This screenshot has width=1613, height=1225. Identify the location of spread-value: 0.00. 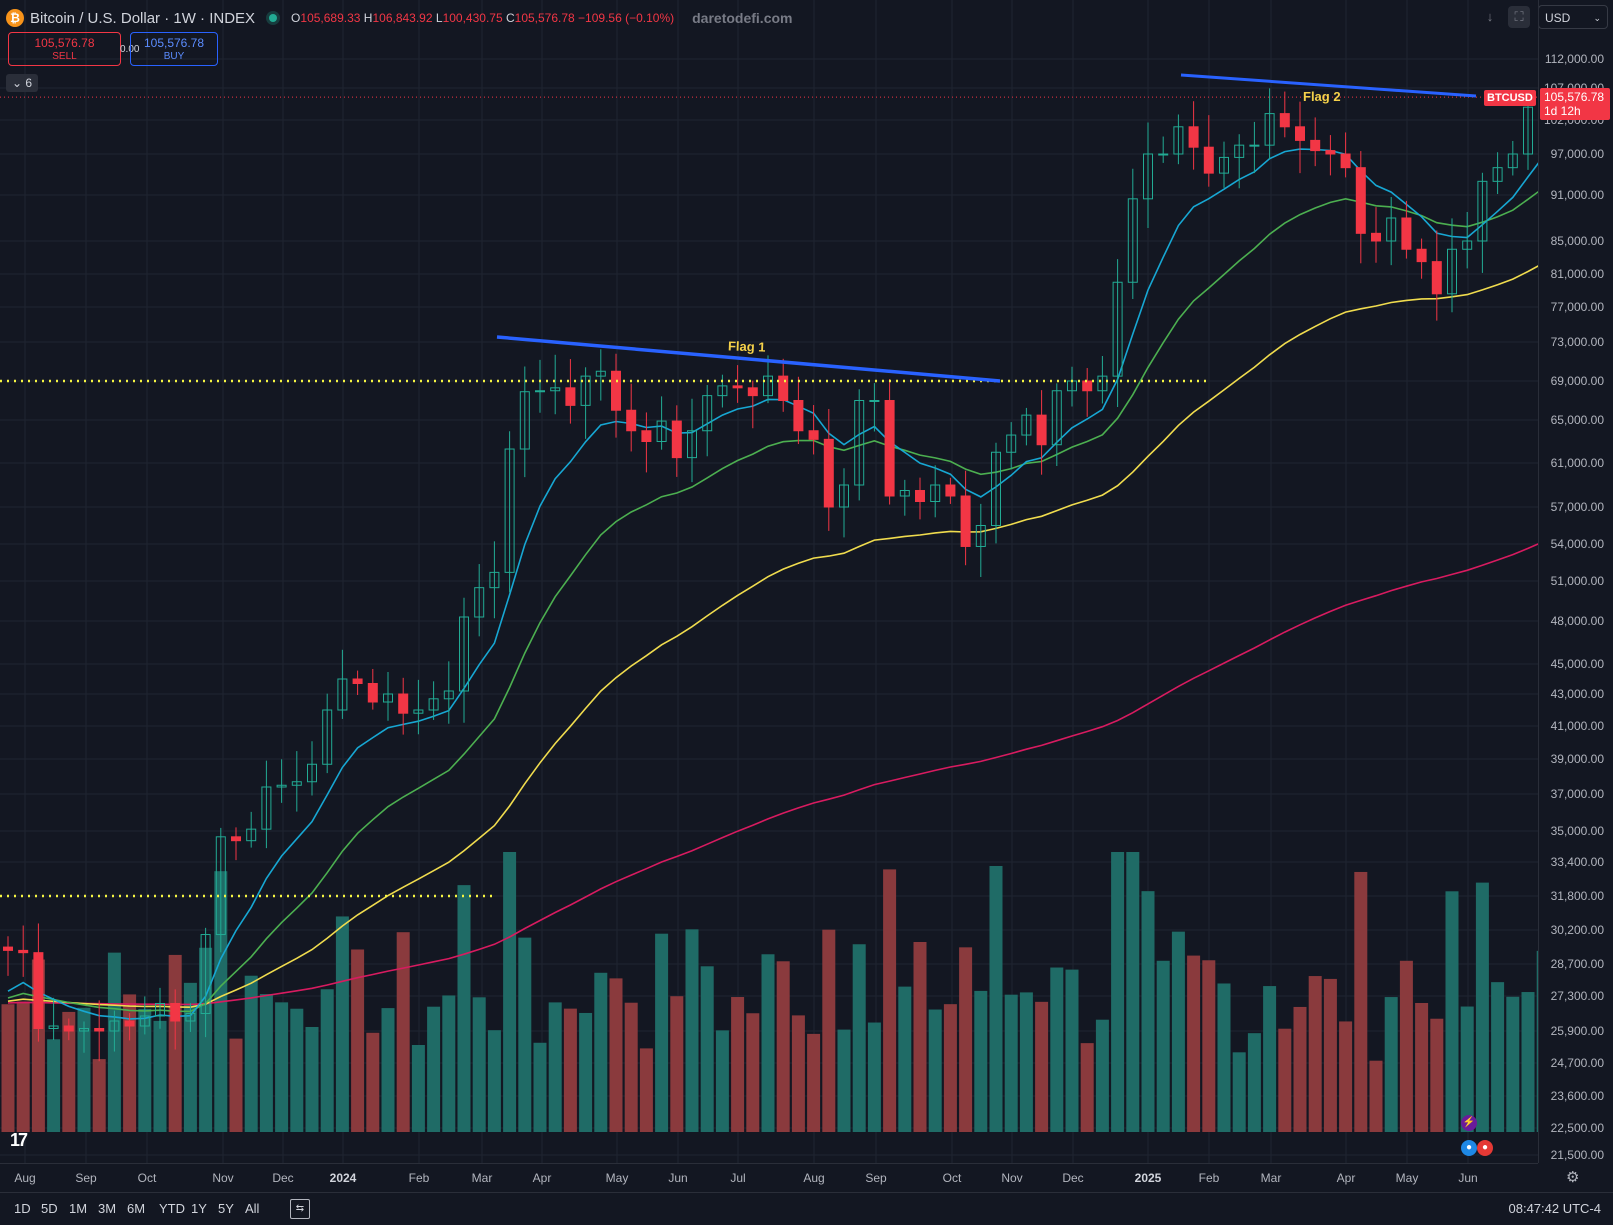
(130, 49).